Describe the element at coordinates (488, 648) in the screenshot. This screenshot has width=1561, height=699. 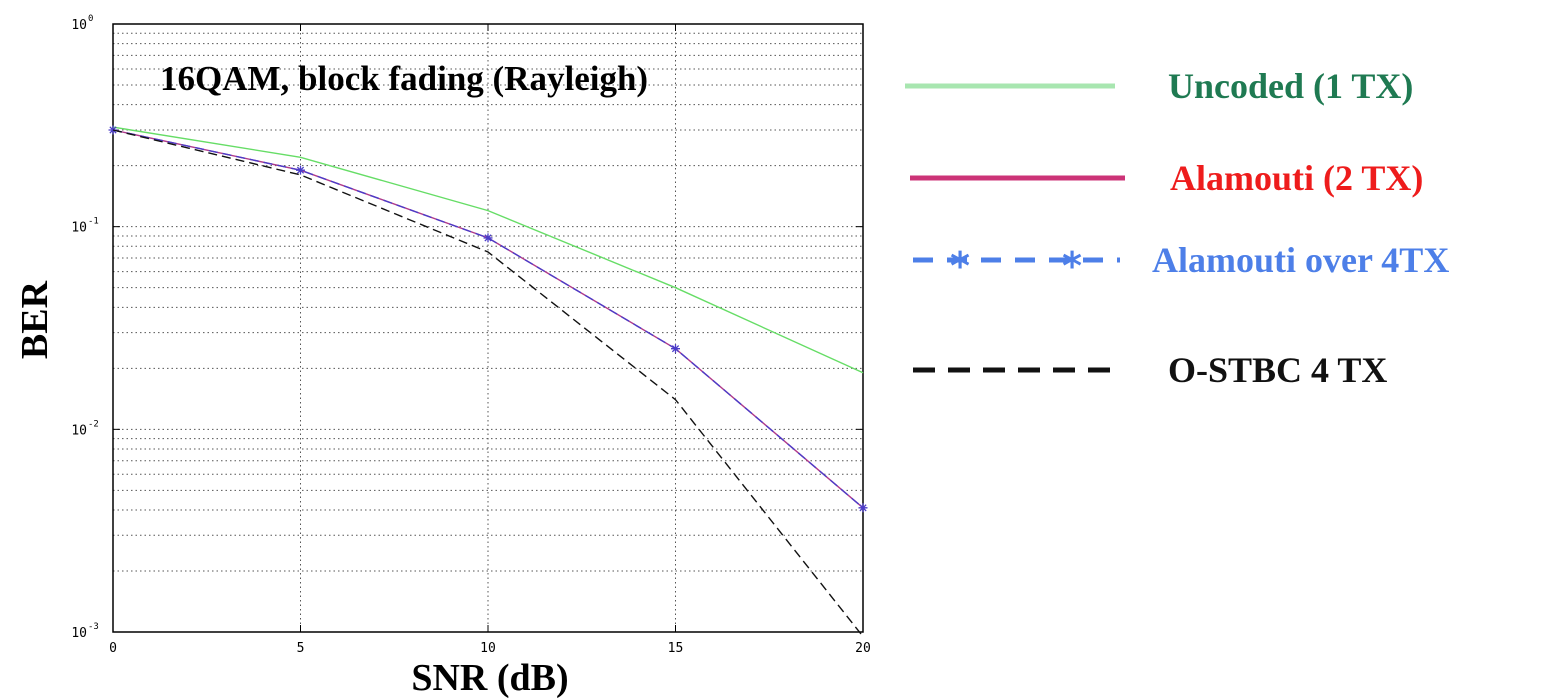
I see `x-tick-label: 10` at that location.